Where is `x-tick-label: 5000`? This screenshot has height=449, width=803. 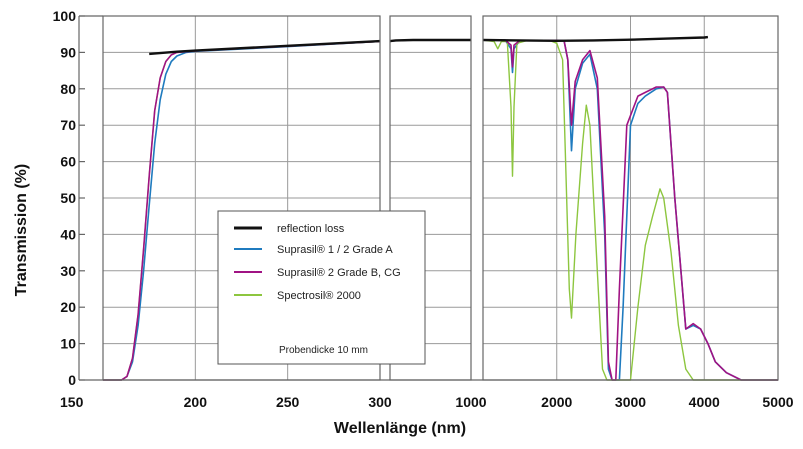 x-tick-label: 5000 is located at coordinates (777, 402).